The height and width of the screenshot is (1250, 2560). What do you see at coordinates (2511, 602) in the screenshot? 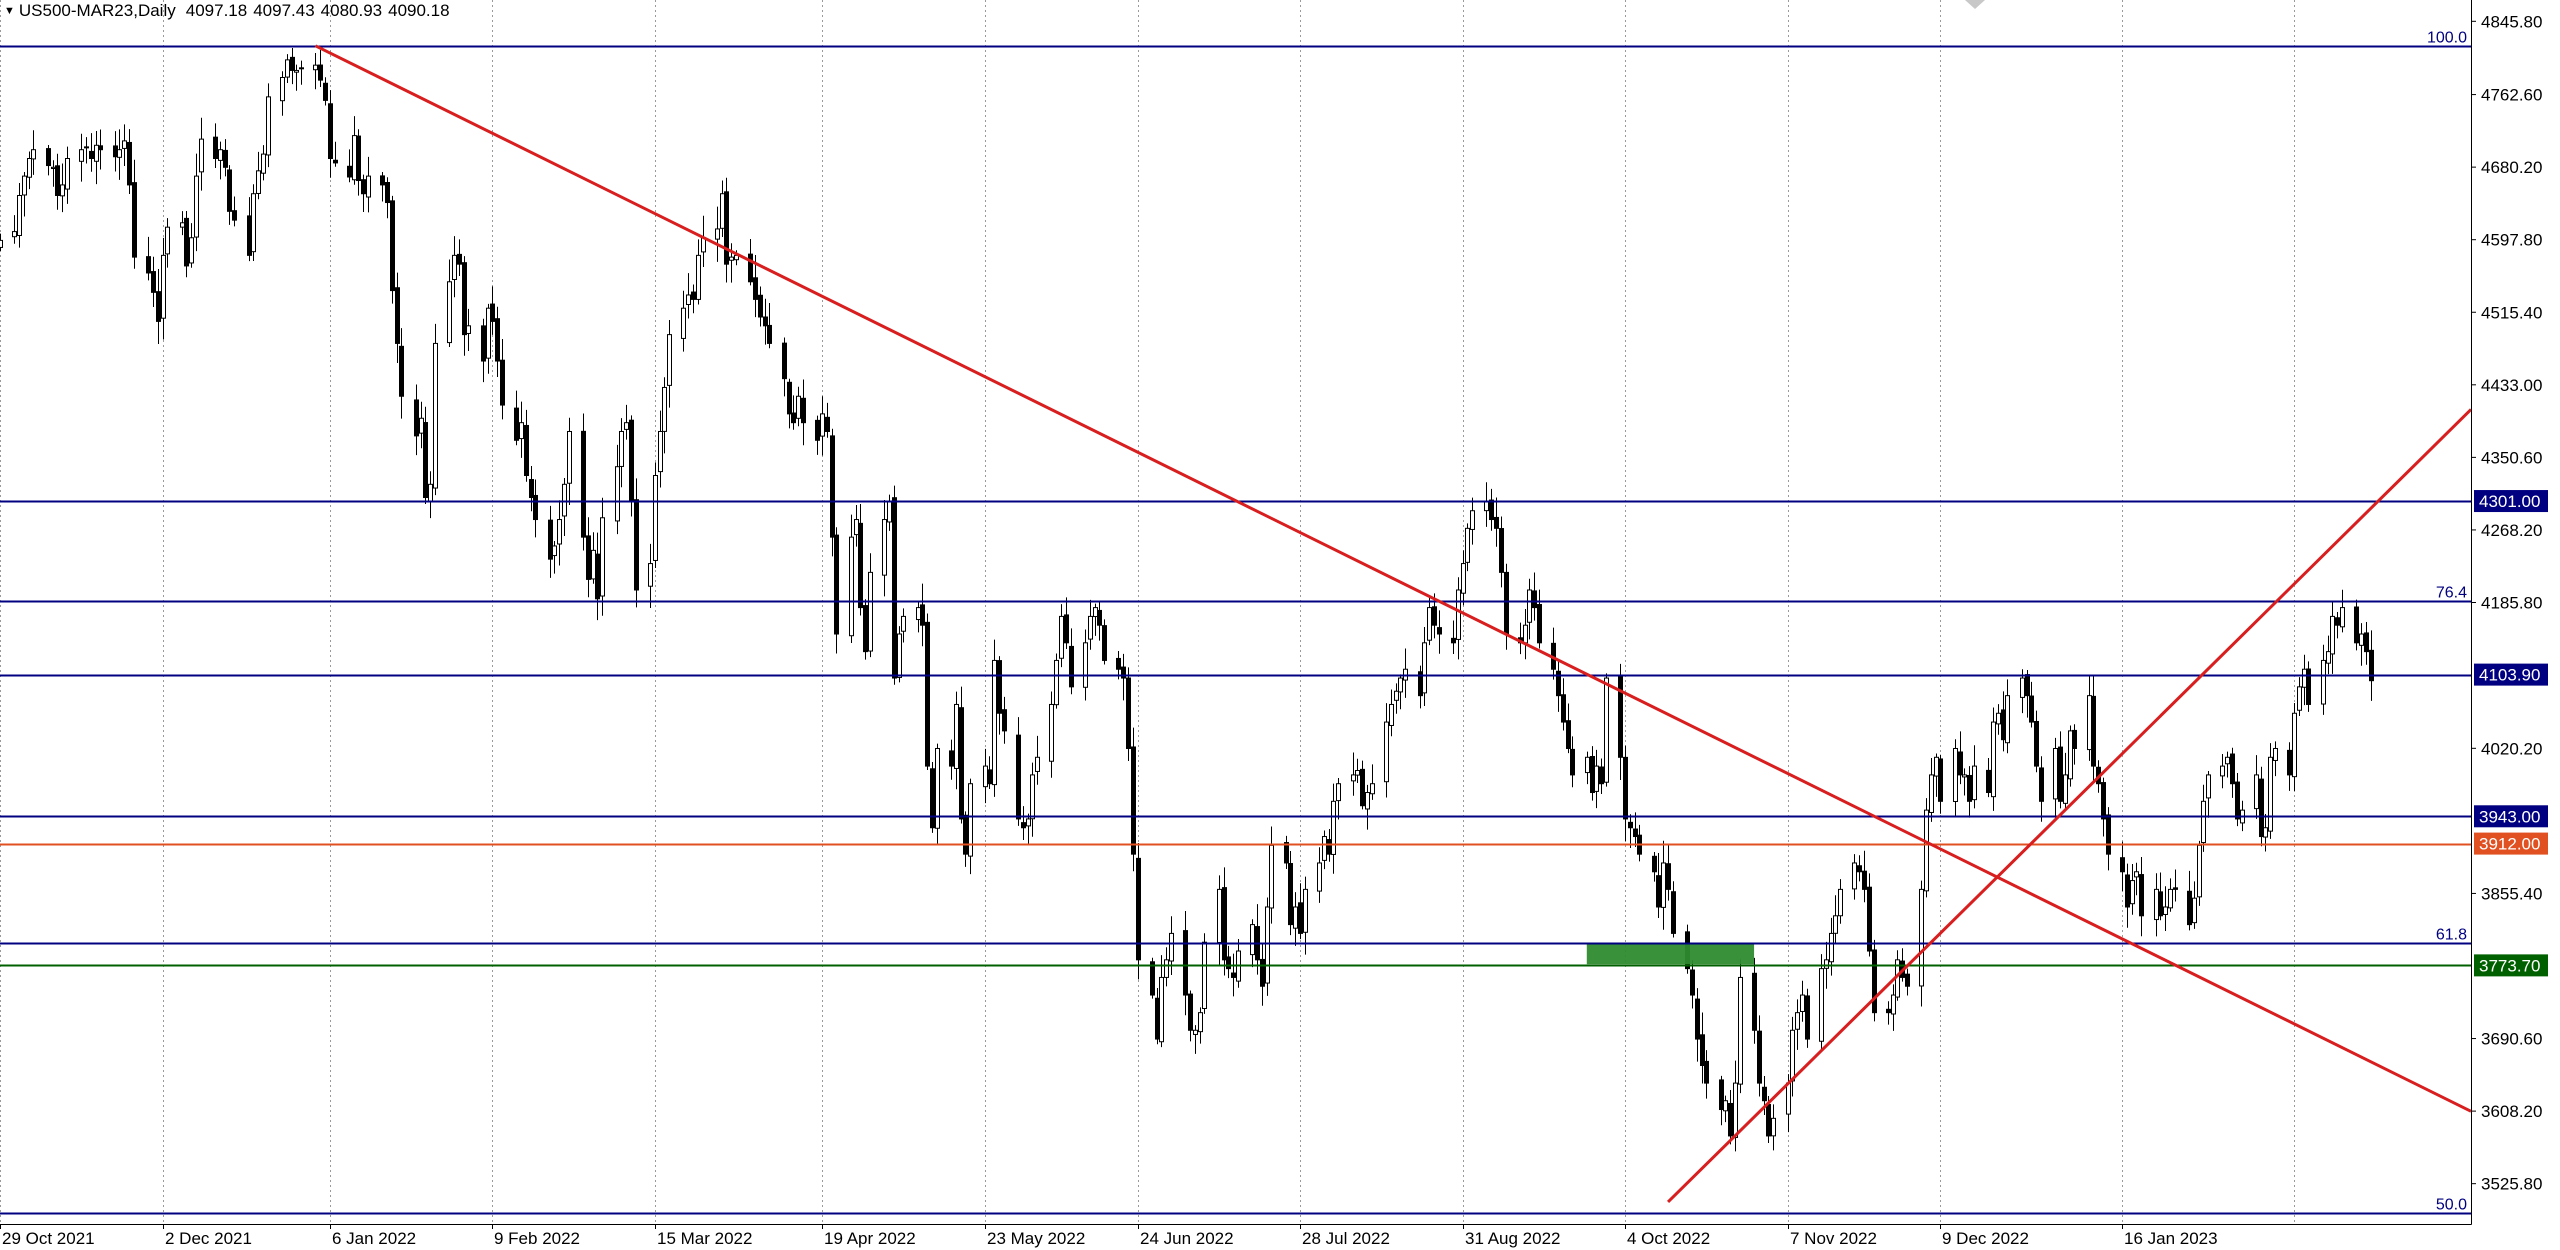
I see `y-tick-label: 4185.80` at bounding box center [2511, 602].